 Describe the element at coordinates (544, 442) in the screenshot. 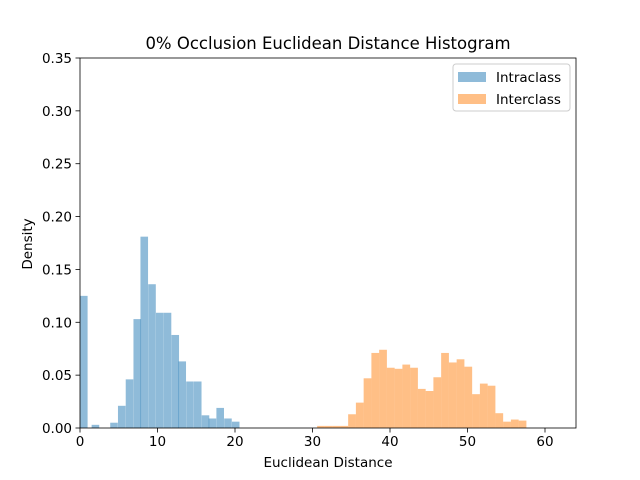

I see `x-tick-label: 60` at that location.